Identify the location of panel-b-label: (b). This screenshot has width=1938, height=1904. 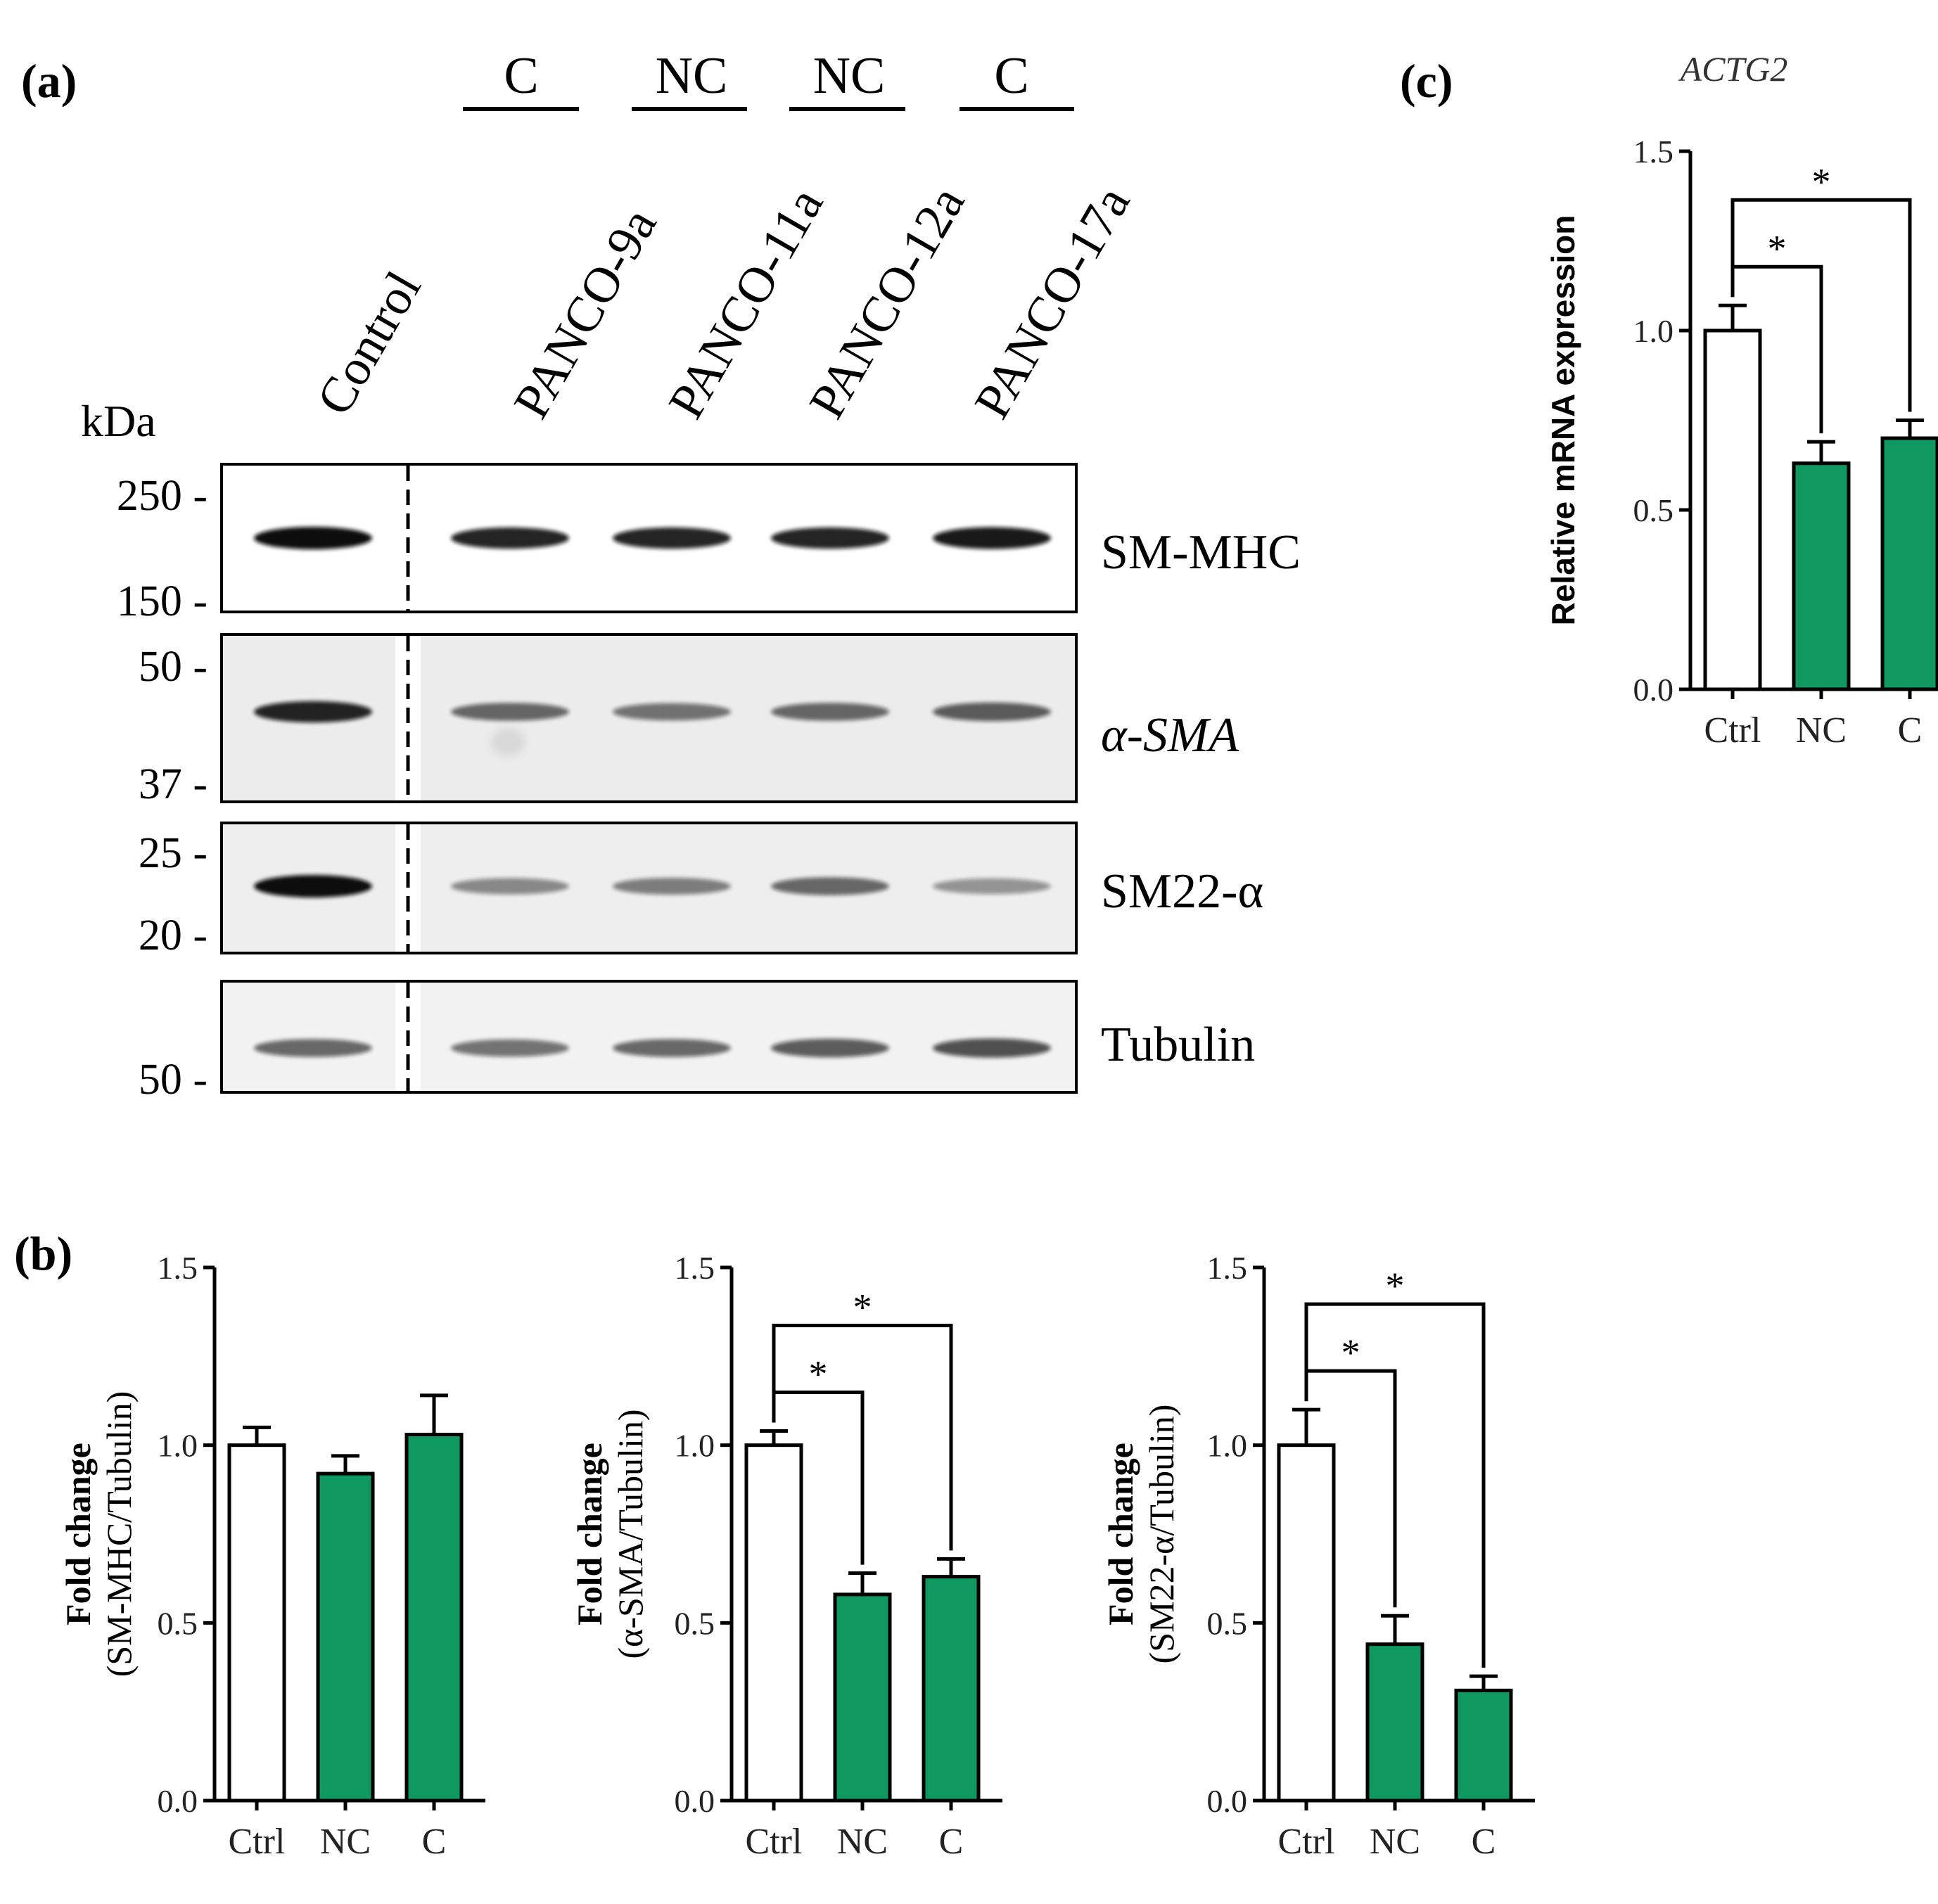
(43, 1253).